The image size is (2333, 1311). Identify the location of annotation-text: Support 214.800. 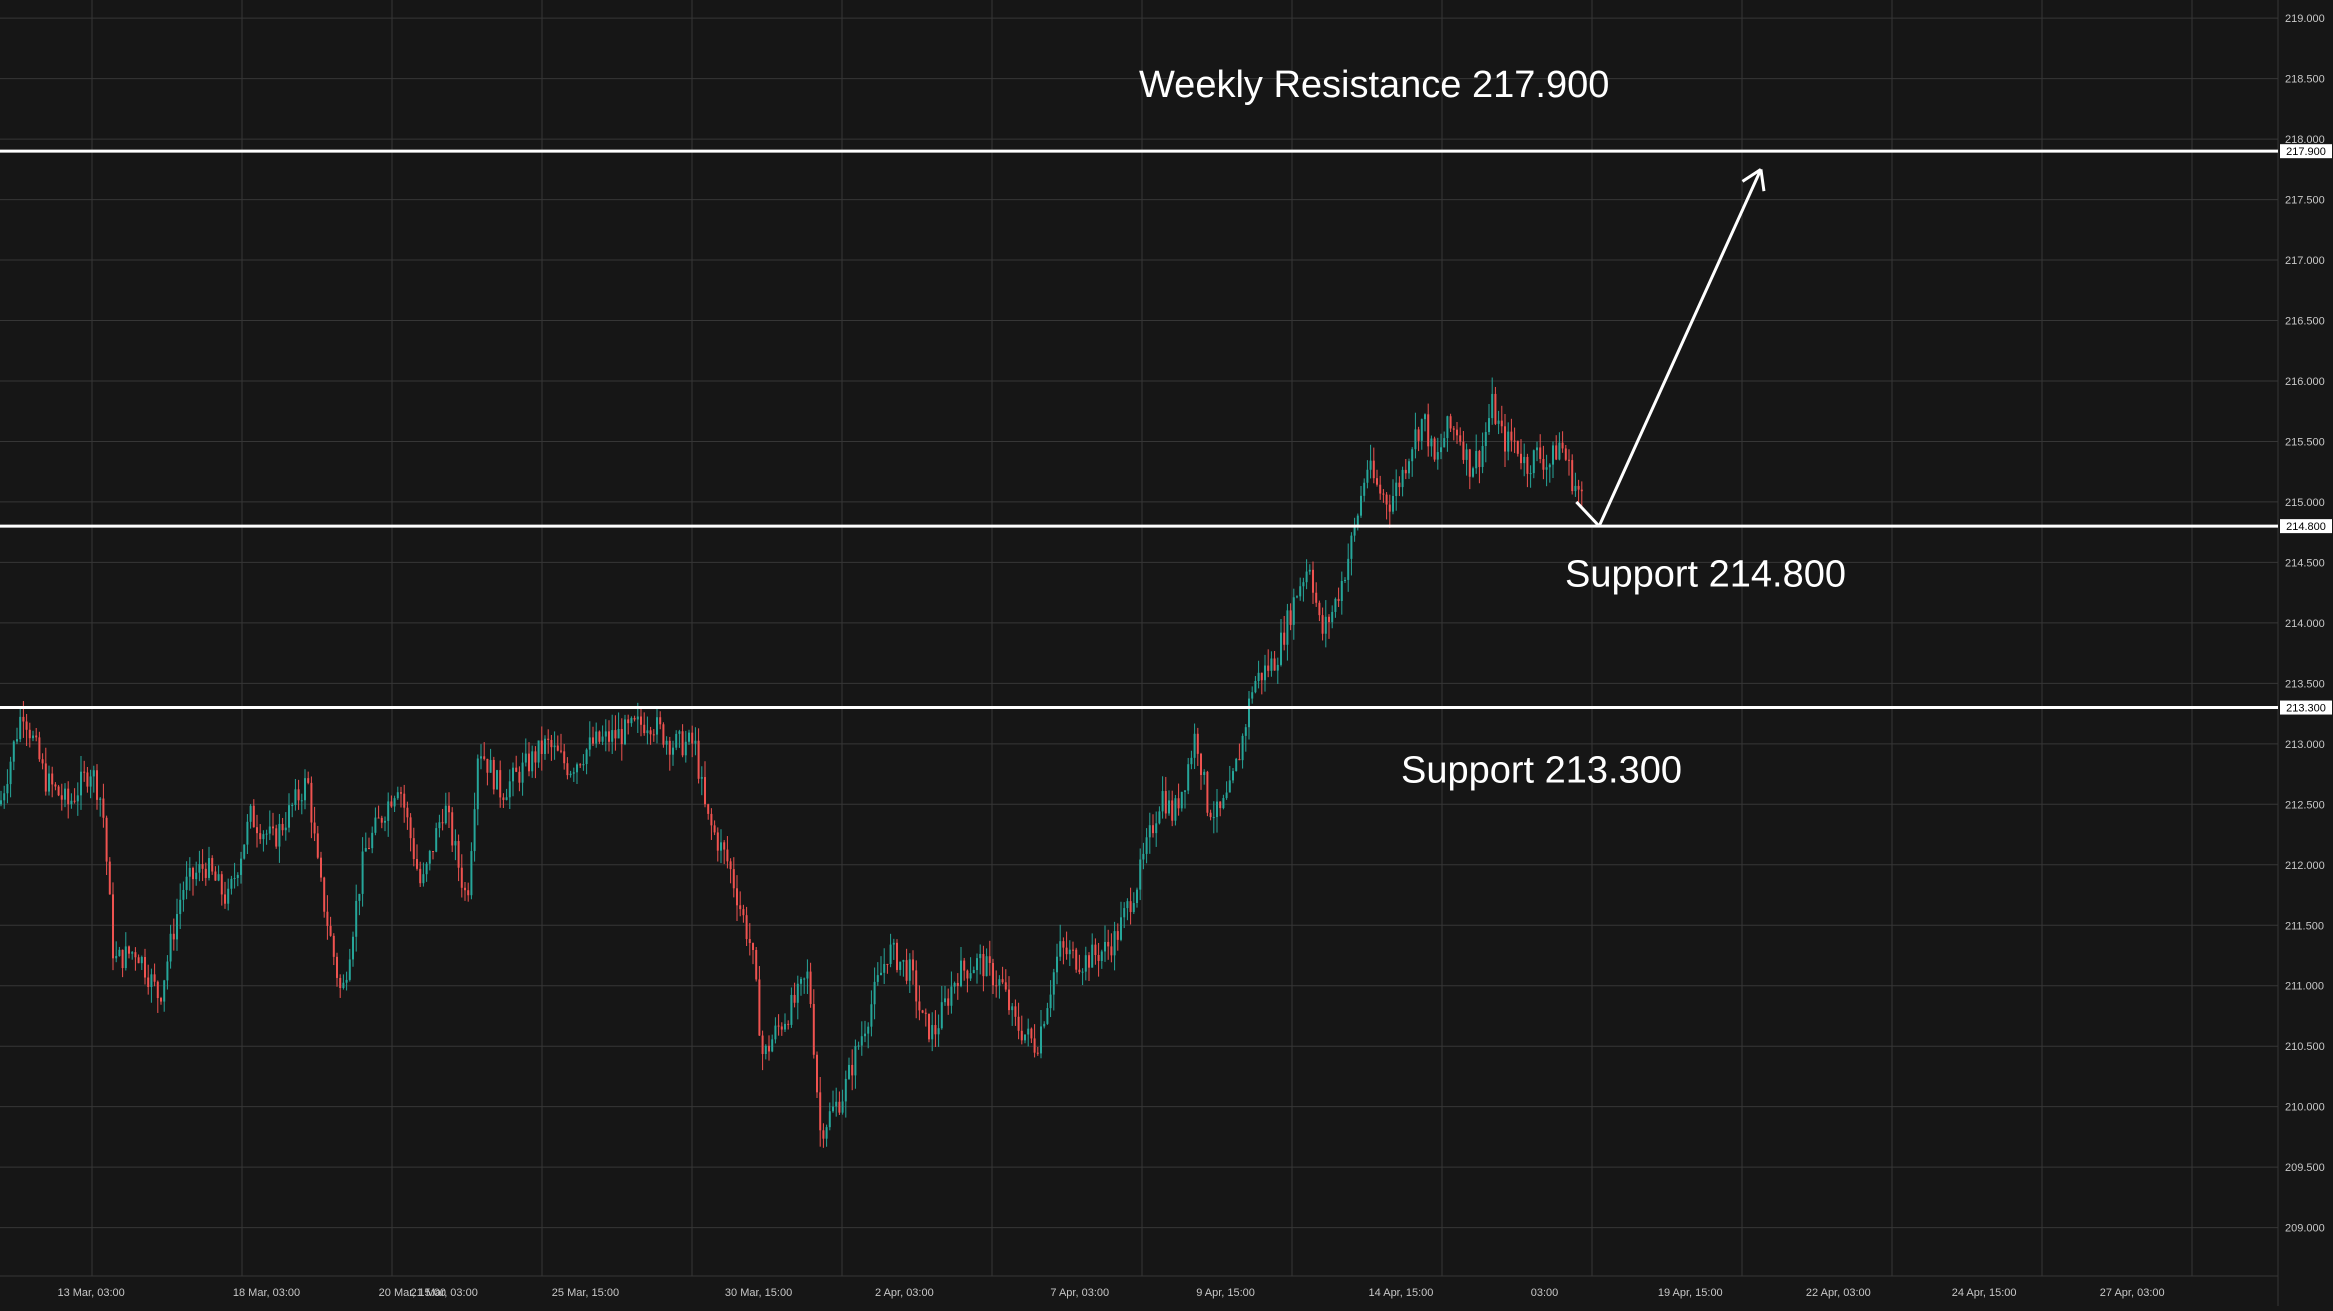
(1705, 575).